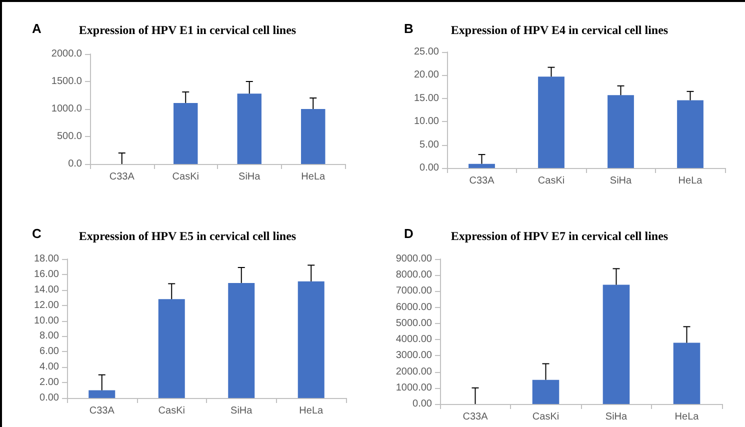 This screenshot has width=745, height=427. I want to click on y-tick-label: 8000.00, so click(414, 275).